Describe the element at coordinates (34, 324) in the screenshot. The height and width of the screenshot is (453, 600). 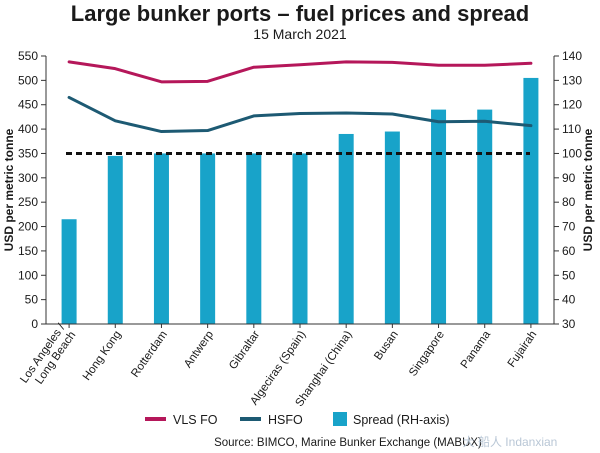
I see `left-tick-label: 0` at that location.